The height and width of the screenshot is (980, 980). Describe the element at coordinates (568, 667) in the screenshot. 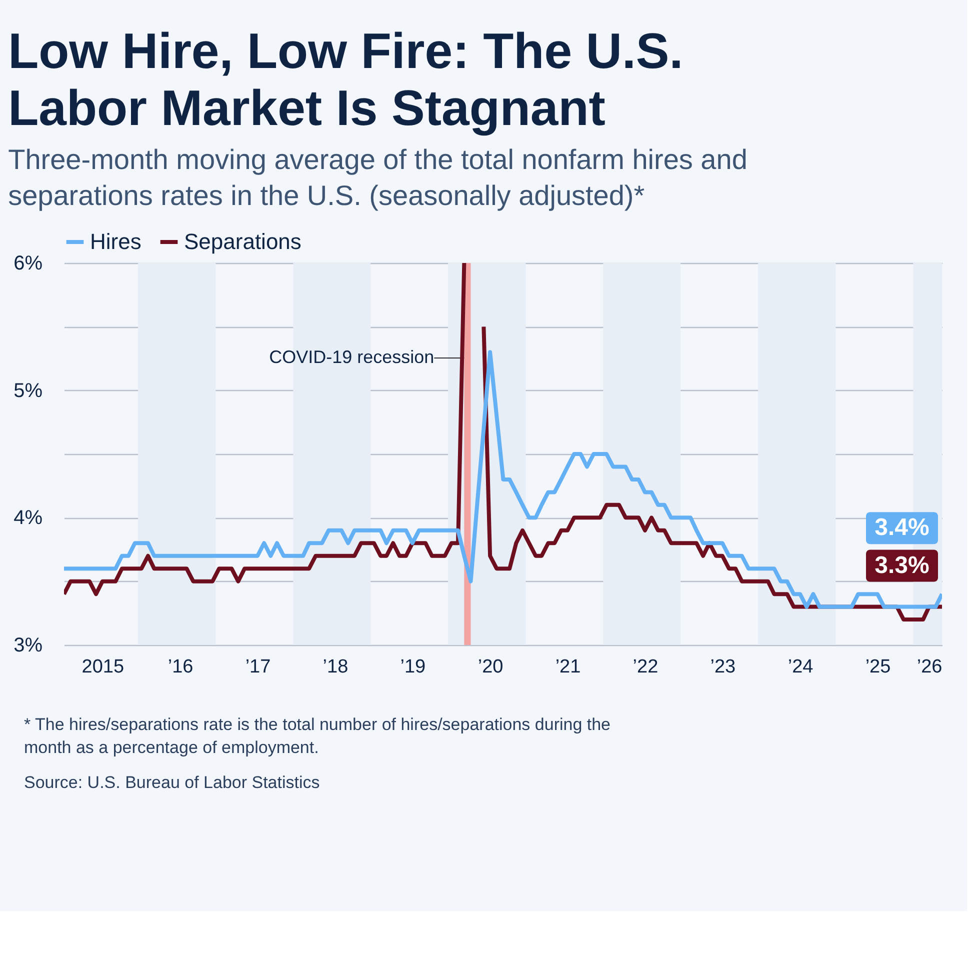

I see `x-tick-label: ’21` at that location.